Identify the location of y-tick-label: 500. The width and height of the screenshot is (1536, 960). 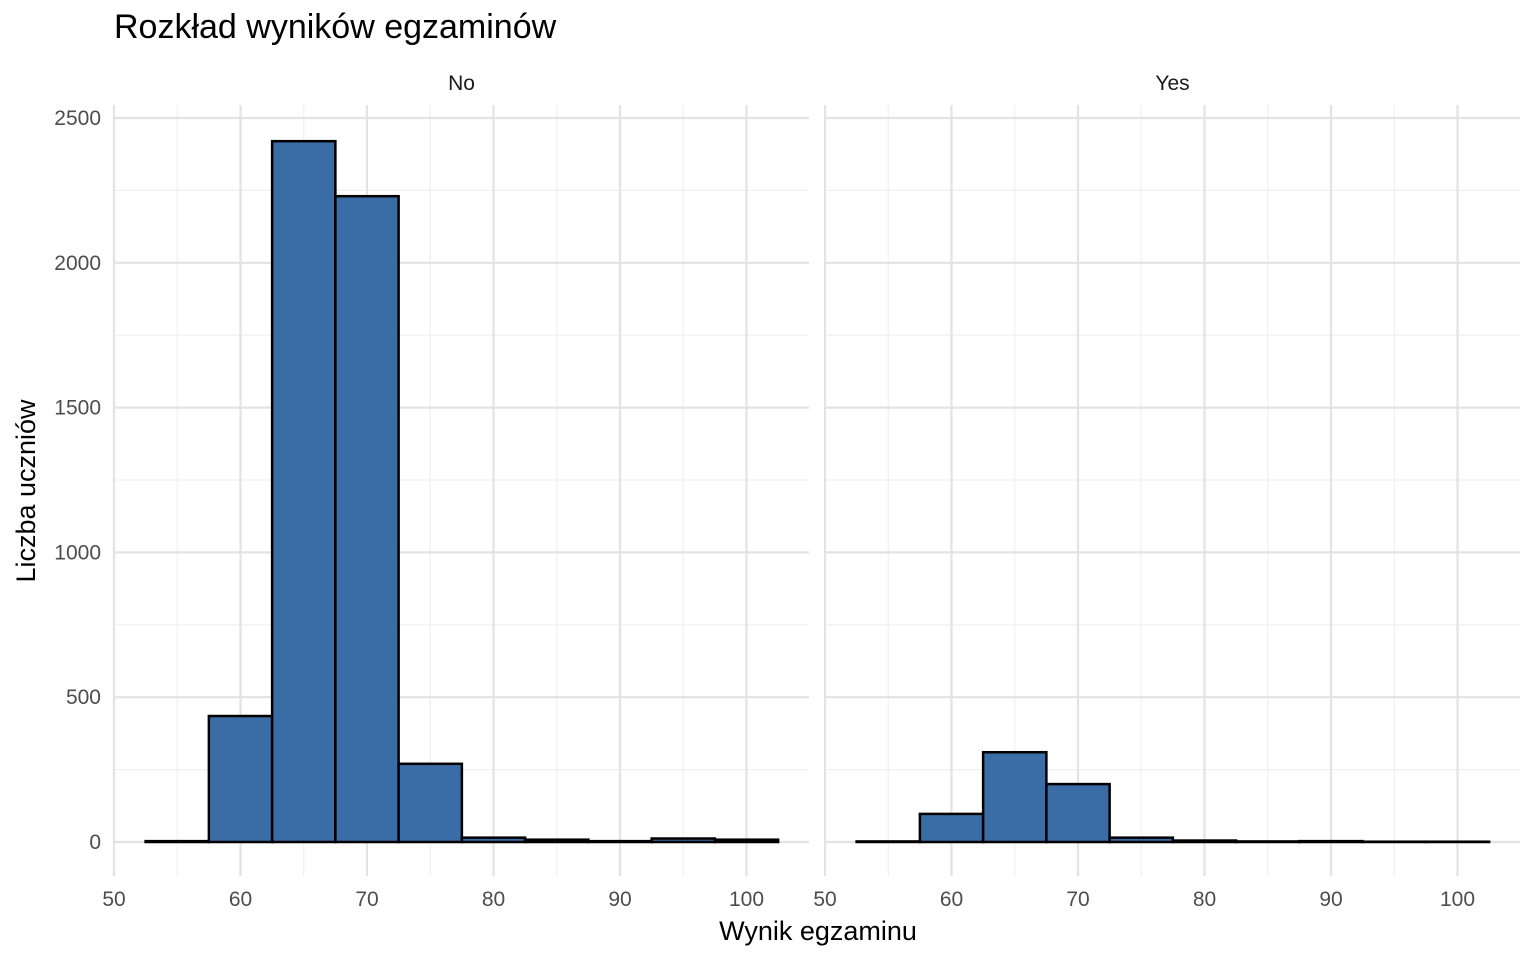
(83, 697).